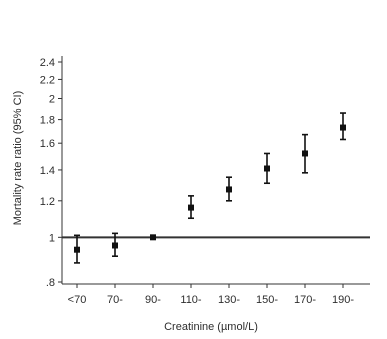 The width and height of the screenshot is (387, 339). Describe the element at coordinates (18, 158) in the screenshot. I see `y-axis-title: Mortality rate ratio (95% CI)` at that location.